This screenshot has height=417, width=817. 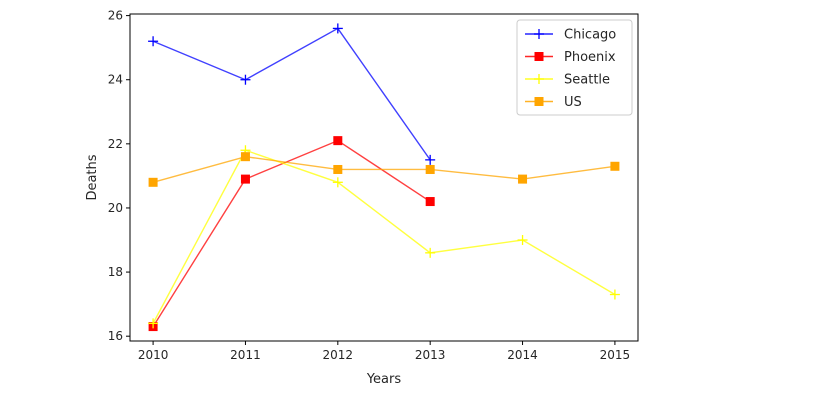 I want to click on legend-item: US, so click(x=553, y=102).